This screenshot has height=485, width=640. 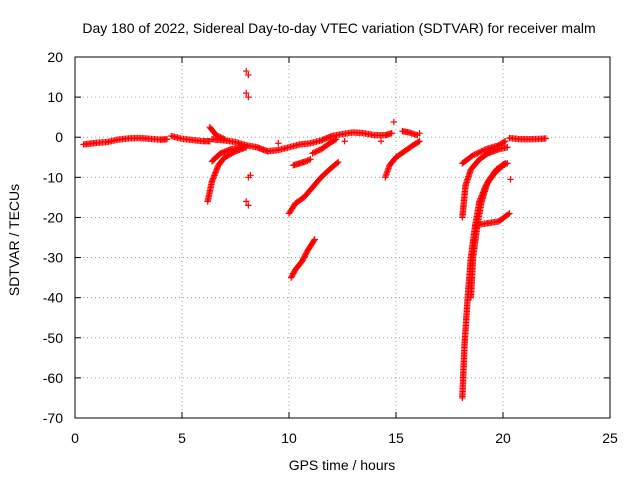 I want to click on y-tick-label: -30, so click(x=53, y=258).